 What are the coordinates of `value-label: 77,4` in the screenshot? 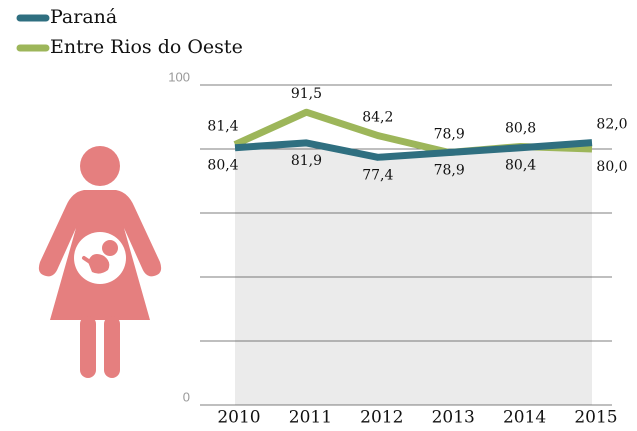 It's located at (377, 175).